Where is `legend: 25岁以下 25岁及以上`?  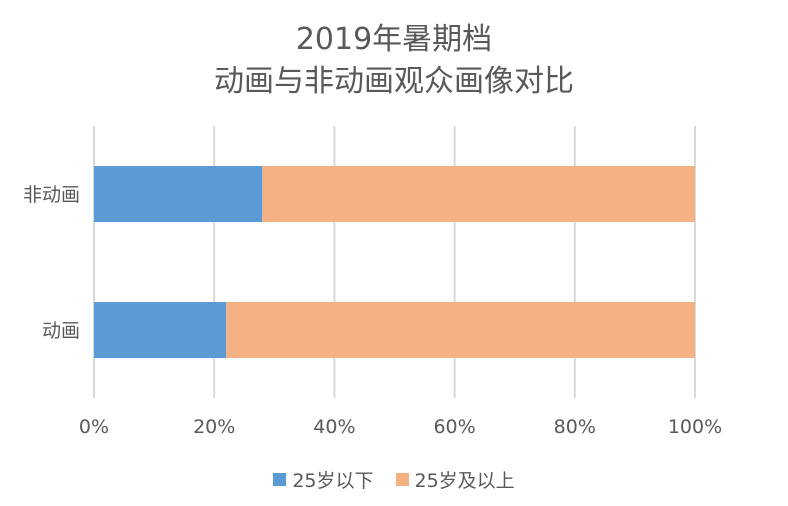
legend: 25岁以下 25岁及以上 is located at coordinates (394, 479).